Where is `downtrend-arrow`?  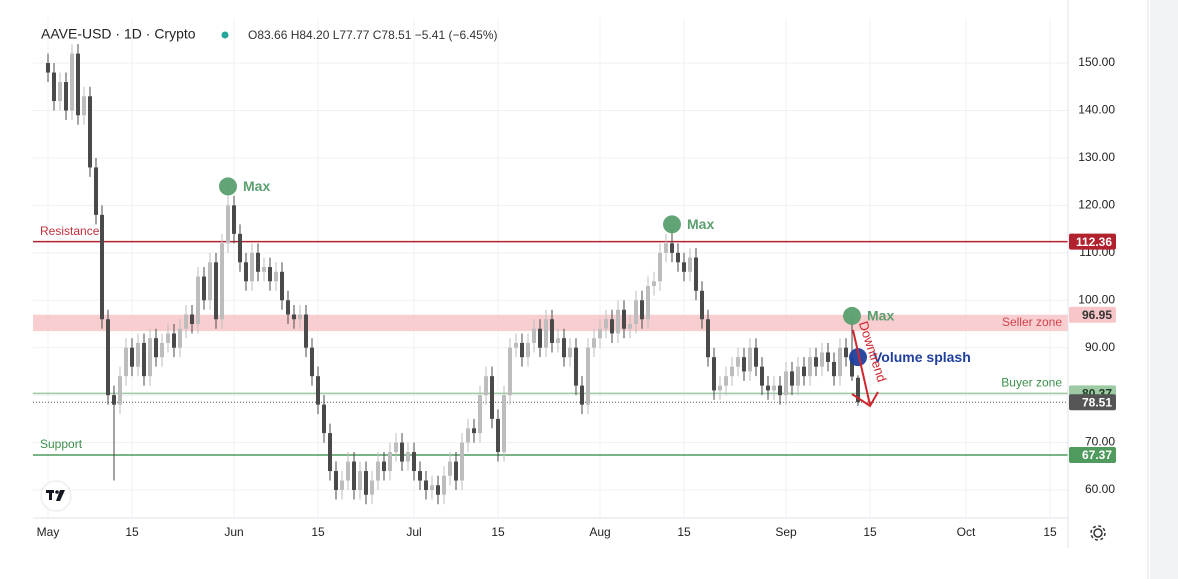
downtrend-arrow is located at coordinates (865, 368).